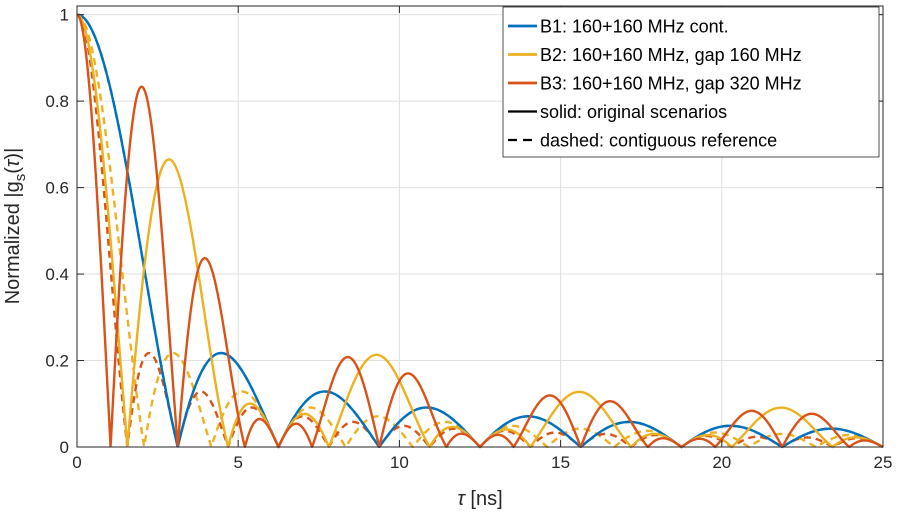 The height and width of the screenshot is (515, 897). Describe the element at coordinates (560, 462) in the screenshot. I see `x-tick-label-3: 15` at that location.